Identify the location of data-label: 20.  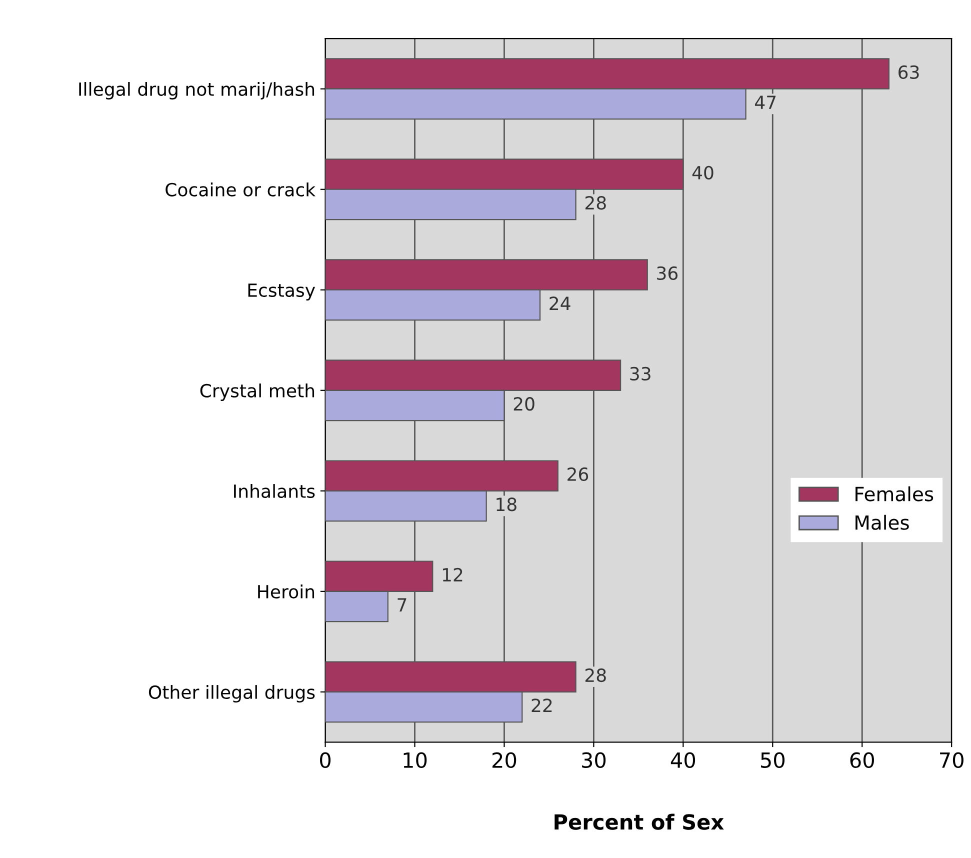
(524, 404).